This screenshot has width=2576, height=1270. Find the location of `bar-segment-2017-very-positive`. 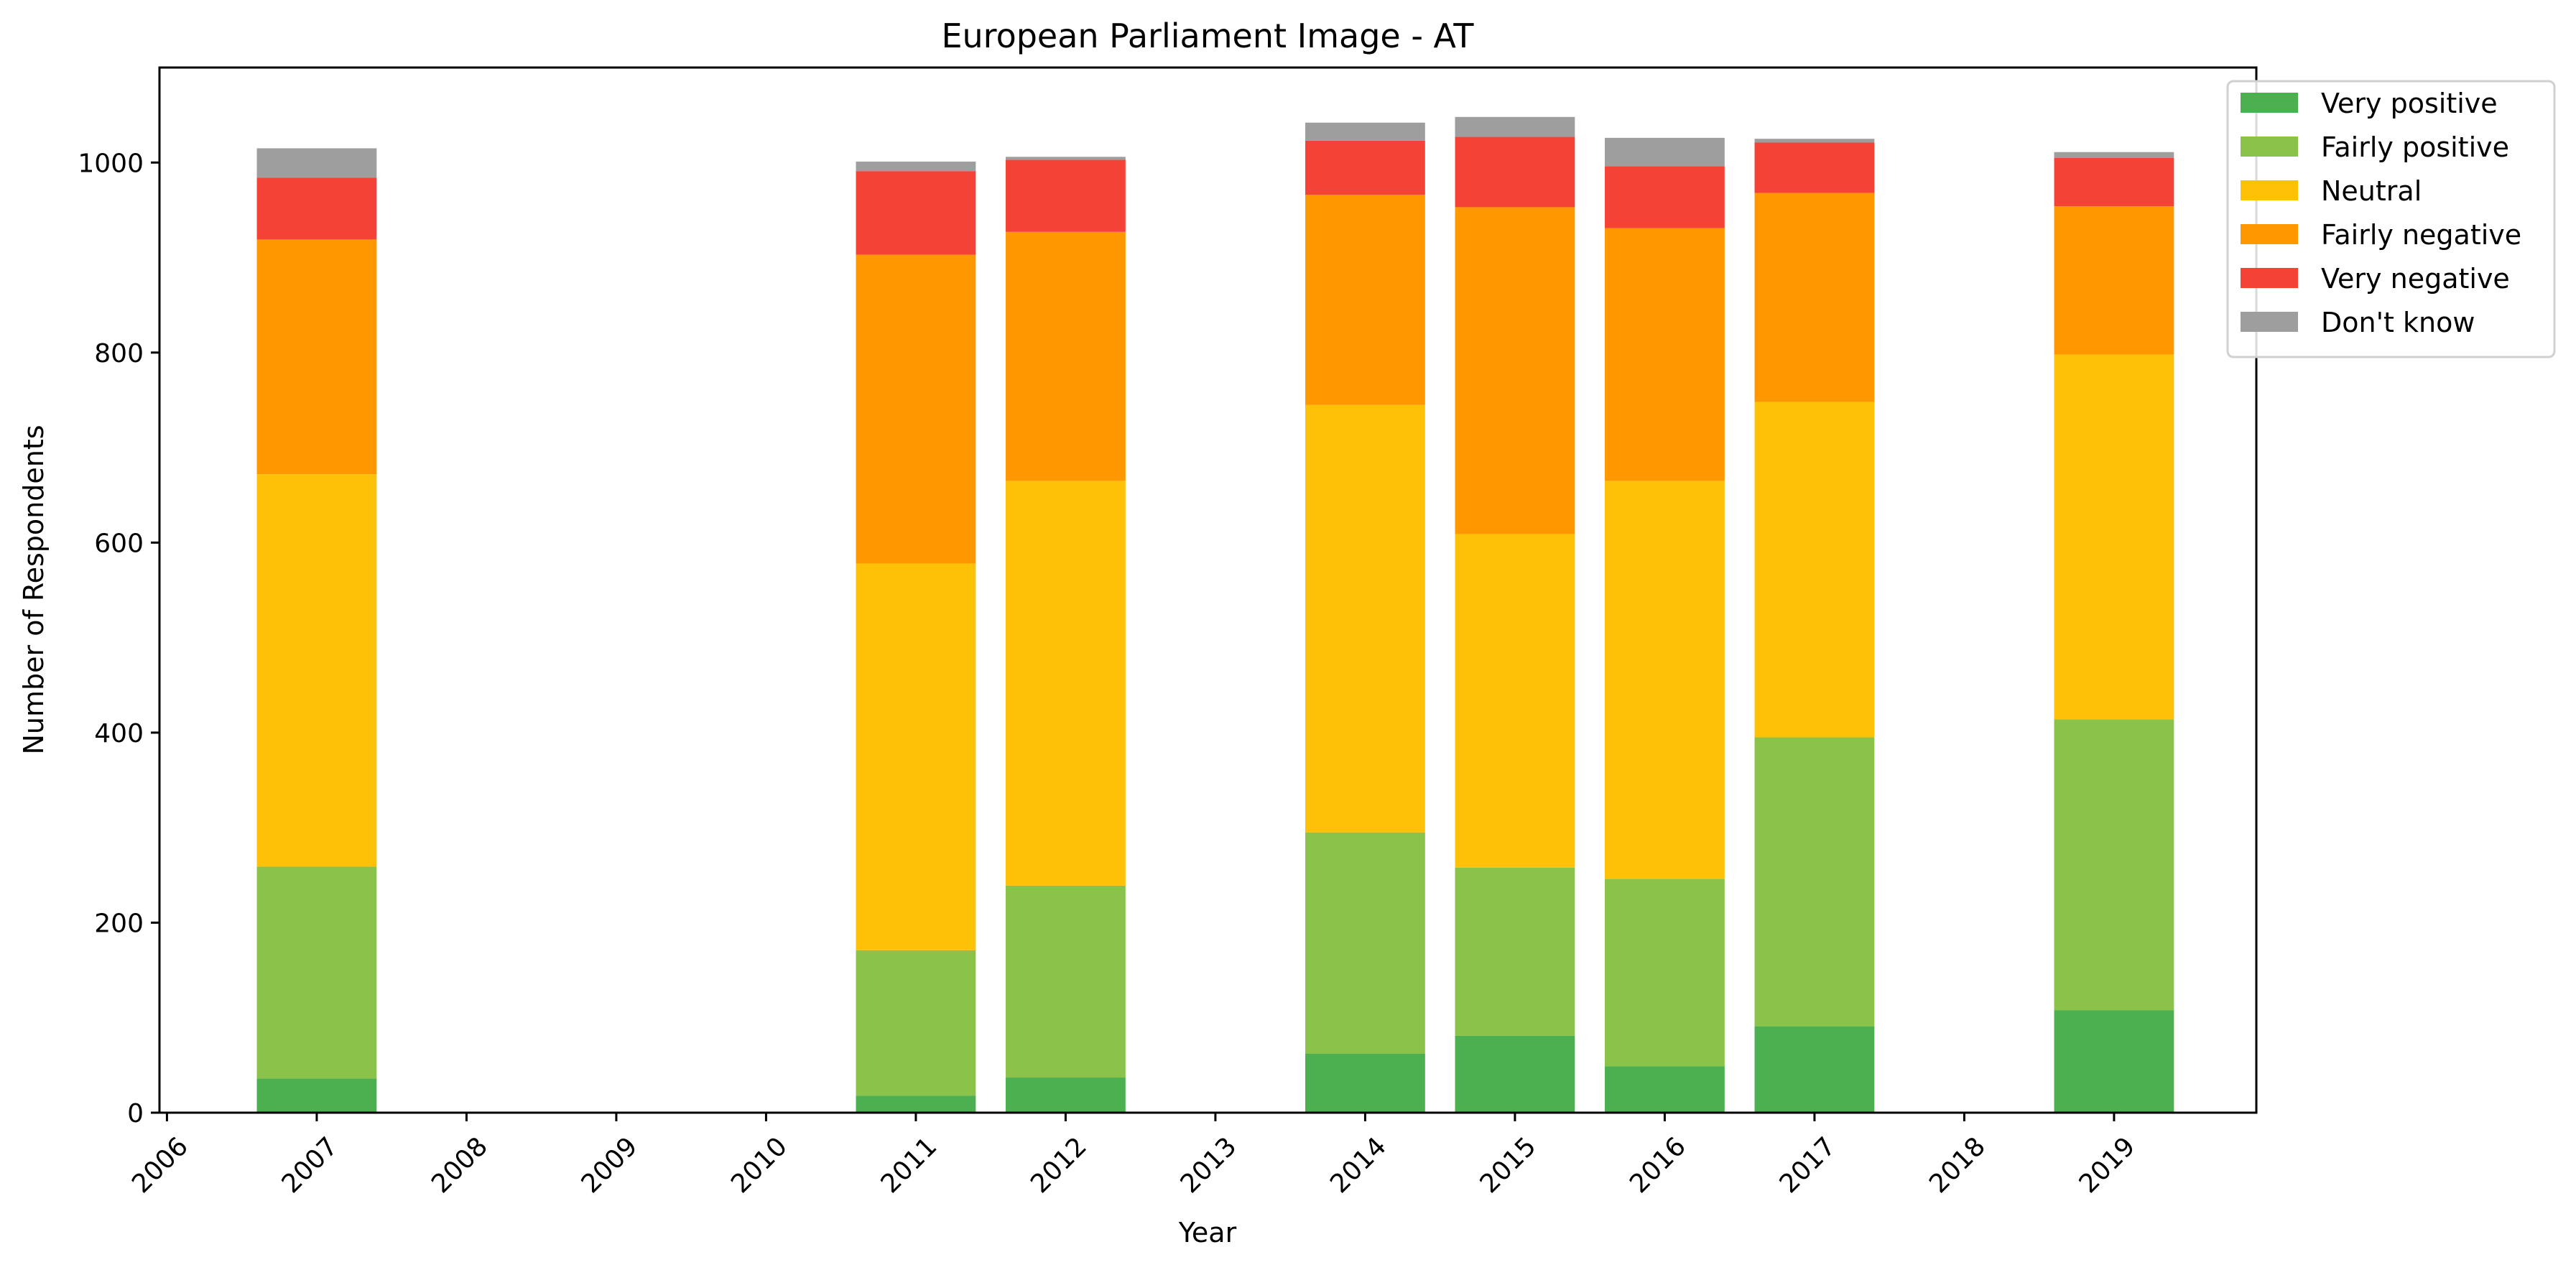

bar-segment-2017-very-positive is located at coordinates (1814, 1069).